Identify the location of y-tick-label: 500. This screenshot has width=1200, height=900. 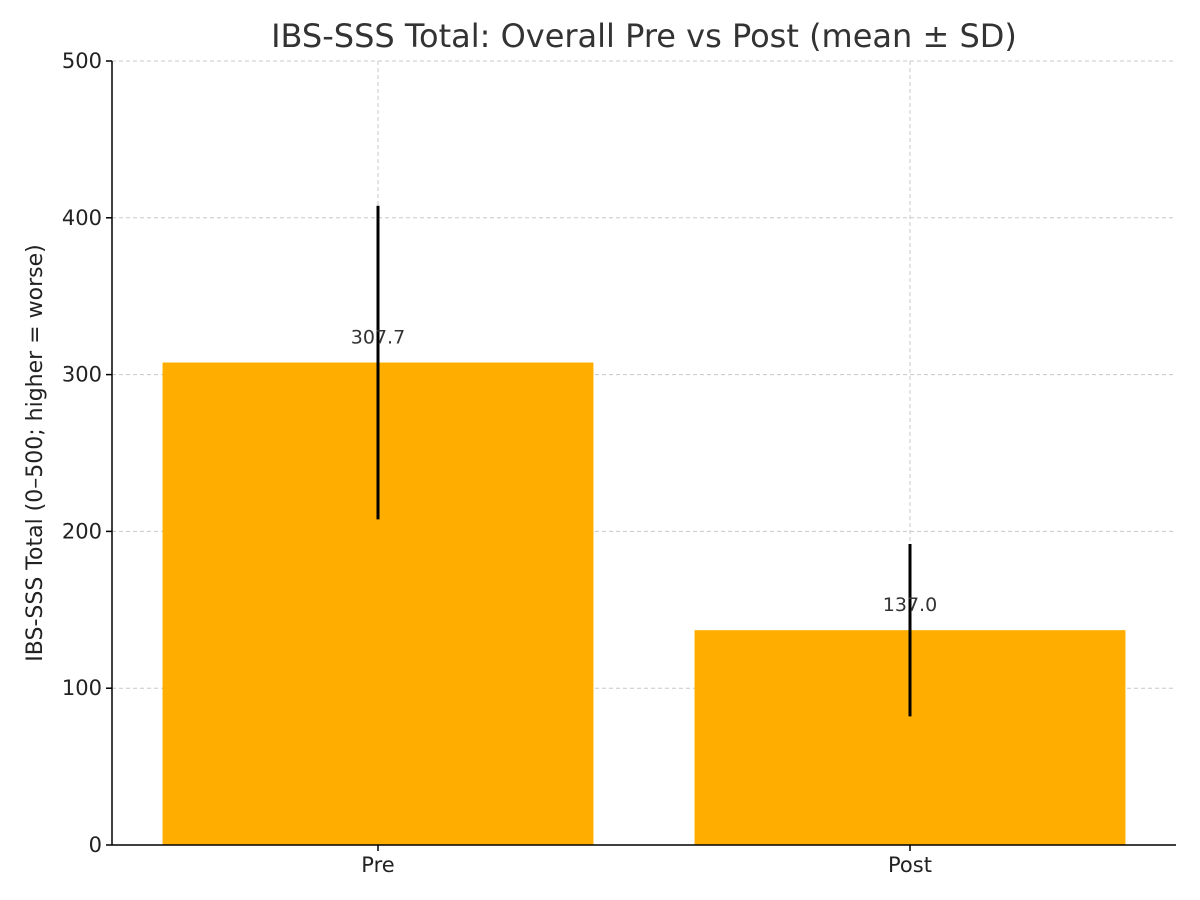
(82, 61).